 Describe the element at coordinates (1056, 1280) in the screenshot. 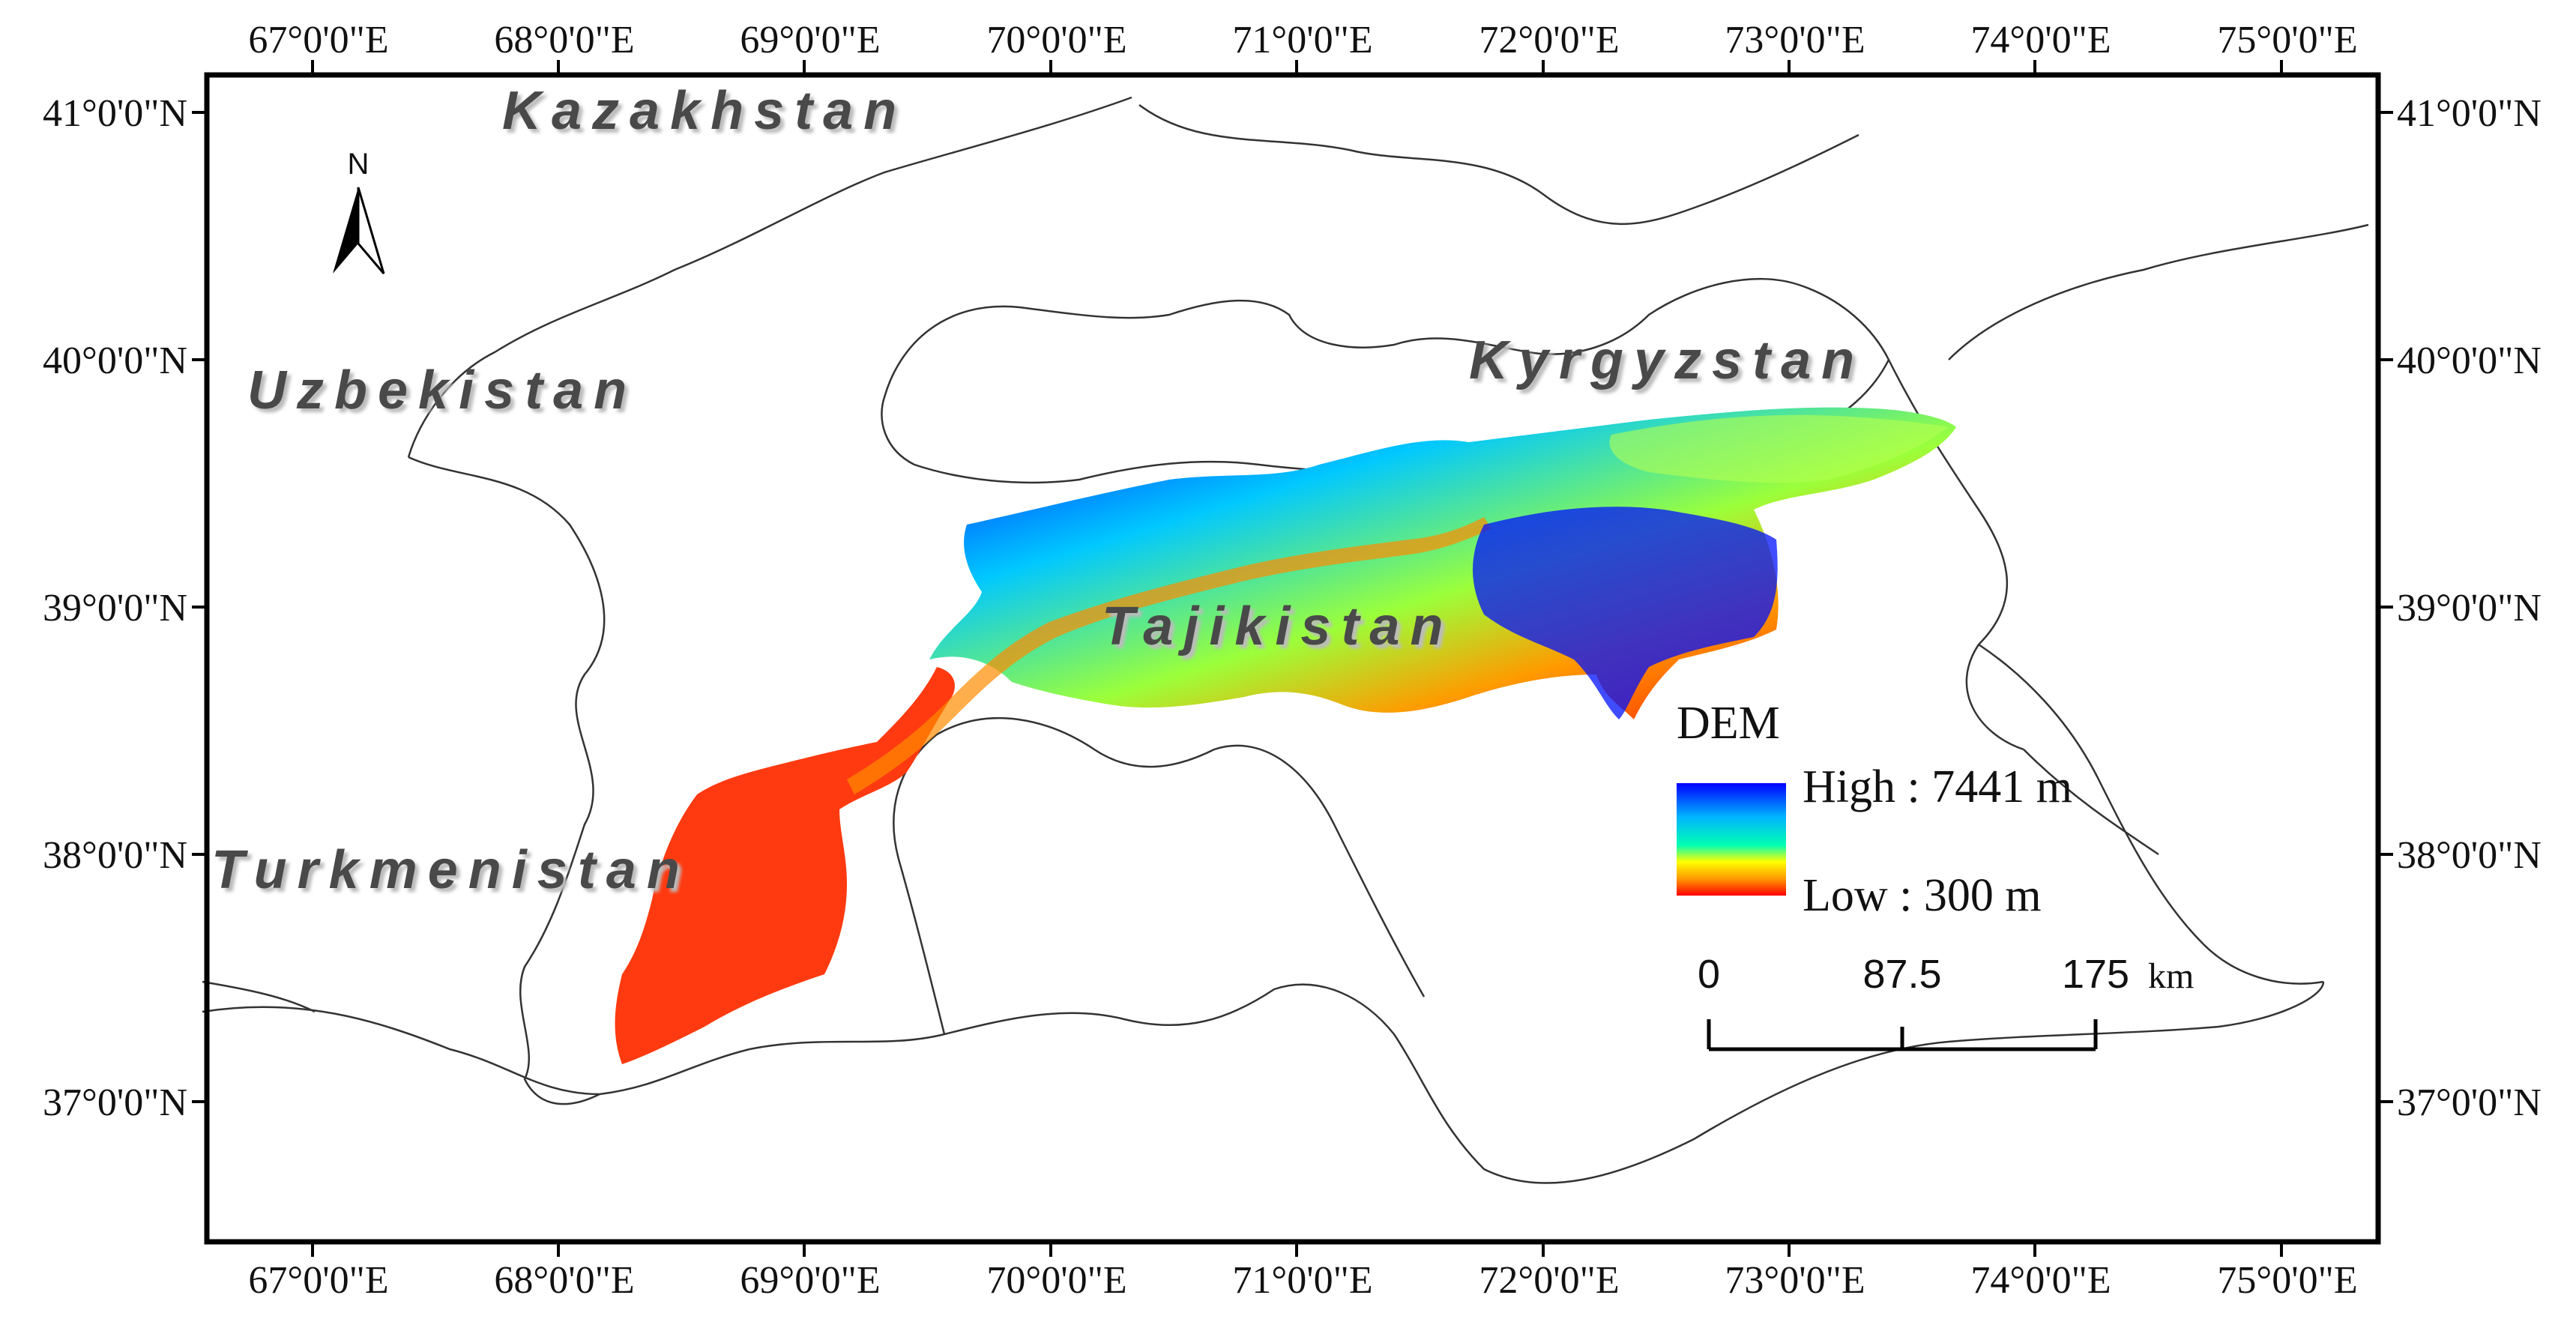

I see `lon-label-bottom: 70°0'0"E` at that location.